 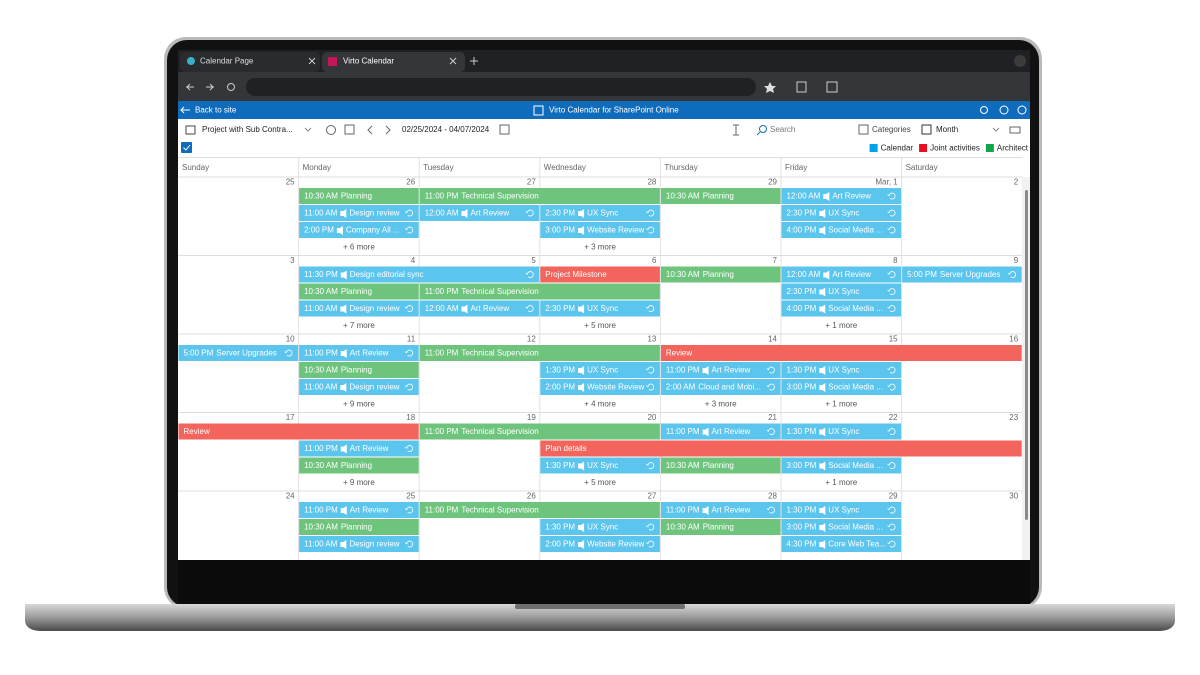 What do you see at coordinates (419, 274) in the screenshot?
I see `event: 11:30 PM Design editorial sync` at bounding box center [419, 274].